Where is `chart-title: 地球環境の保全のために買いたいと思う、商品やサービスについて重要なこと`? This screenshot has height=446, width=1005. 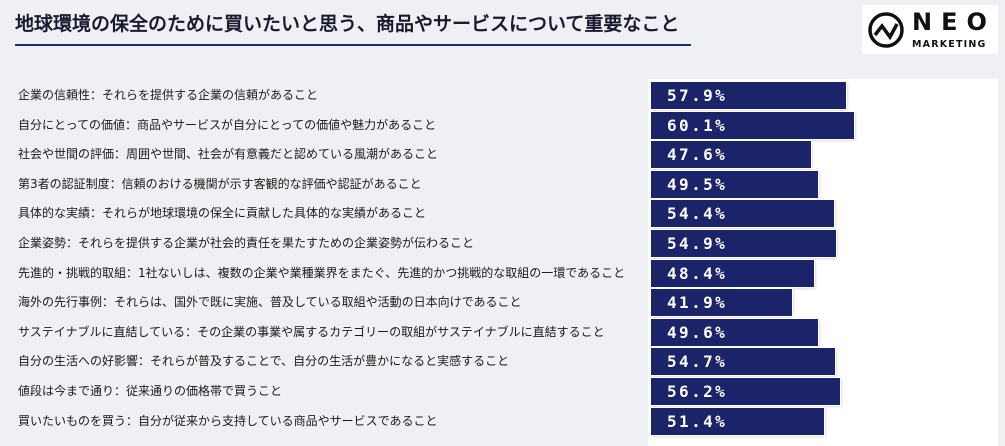 chart-title: 地球環境の保全のために買いたいと思う、商品やサービスについて重要なこと is located at coordinates (347, 24).